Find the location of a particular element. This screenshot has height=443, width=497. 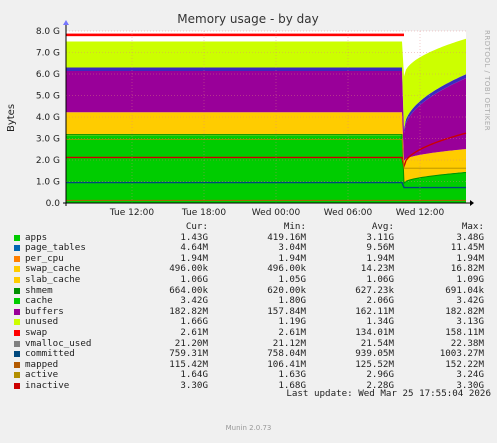

x-axis-arrow is located at coordinates (472, 203).